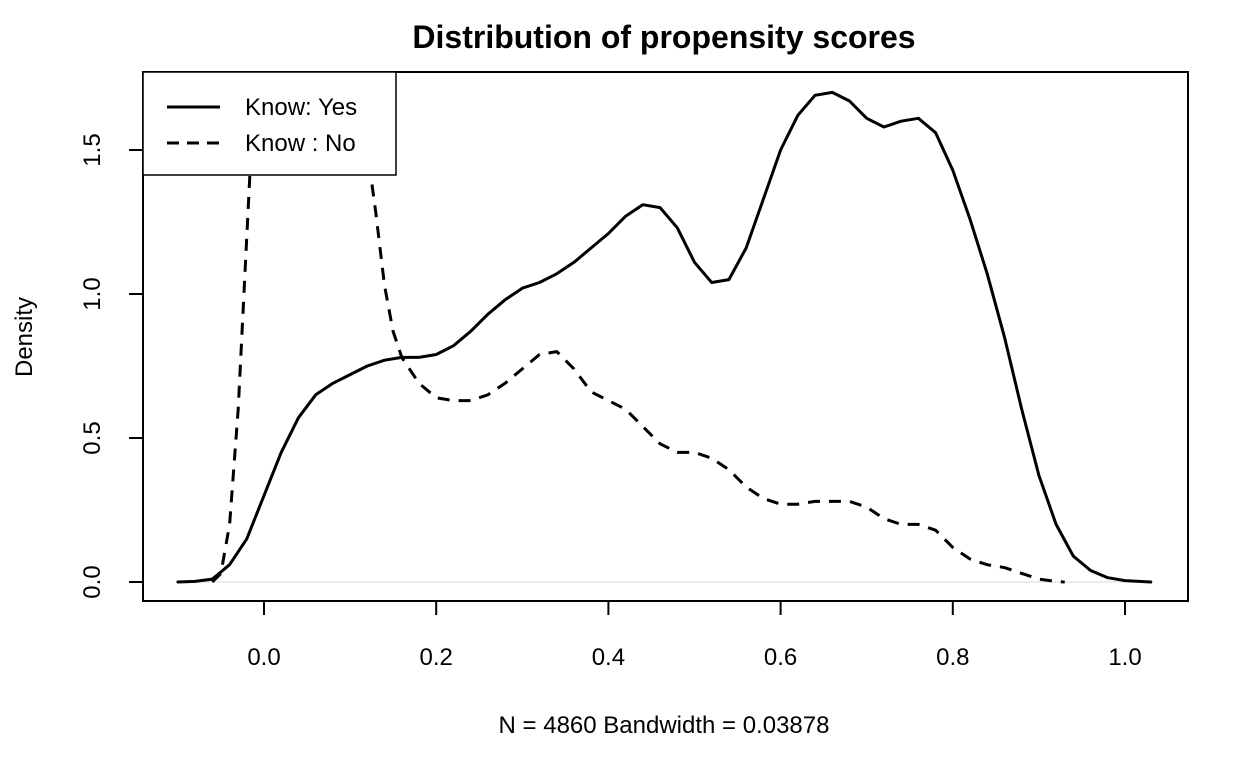  I want to click on legend-label-know-yes: Know: Yes, so click(301, 107).